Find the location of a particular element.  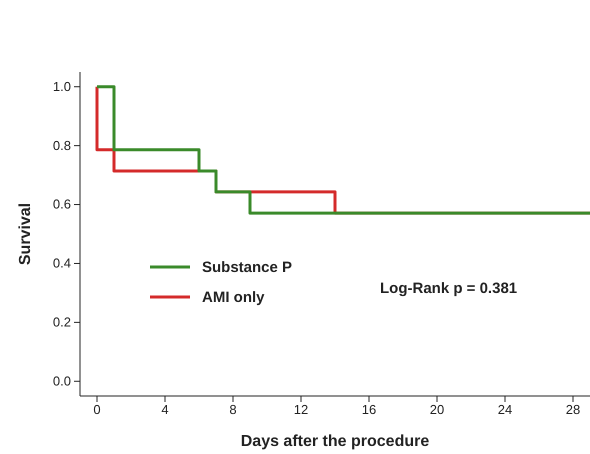

y-axis-title: Survival is located at coordinates (25, 234).